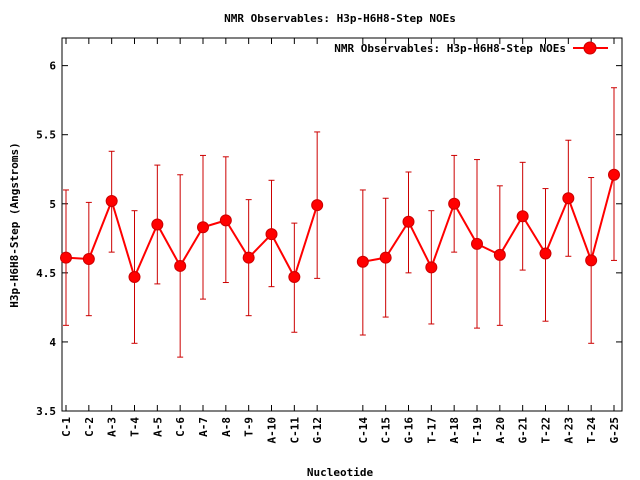 The height and width of the screenshot is (480, 640). What do you see at coordinates (340, 472) in the screenshot?
I see `x-axis-label: Nucleotide` at bounding box center [340, 472].